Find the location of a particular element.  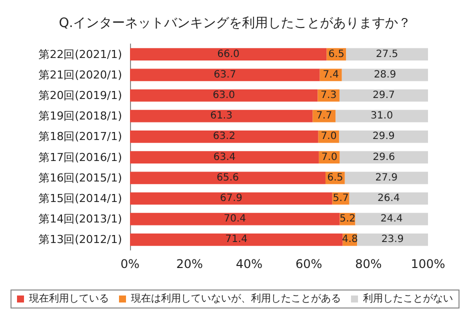

data-label: 29.6 is located at coordinates (384, 157).